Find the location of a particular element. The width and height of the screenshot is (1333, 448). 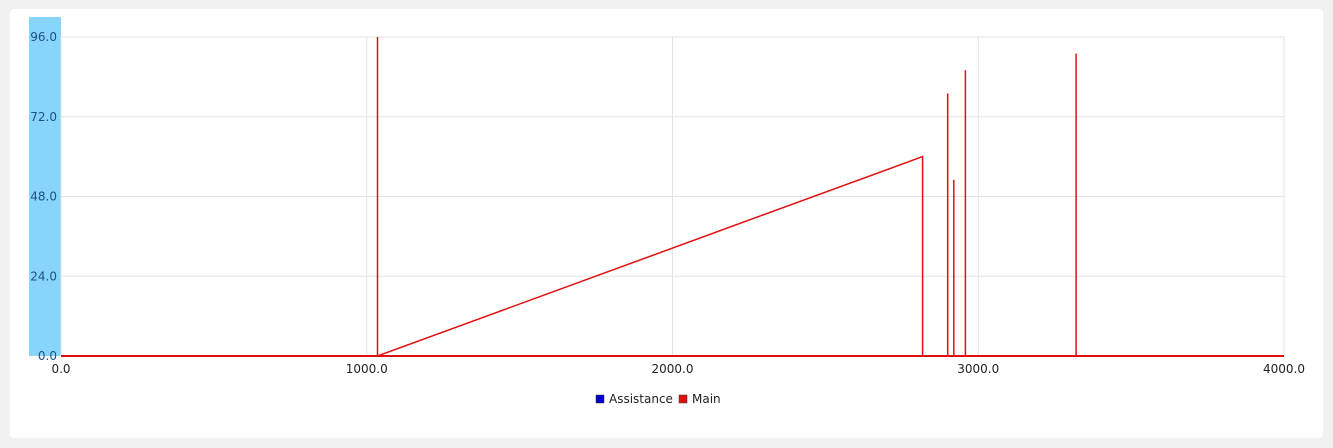

y-axis-band is located at coordinates (45, 186).